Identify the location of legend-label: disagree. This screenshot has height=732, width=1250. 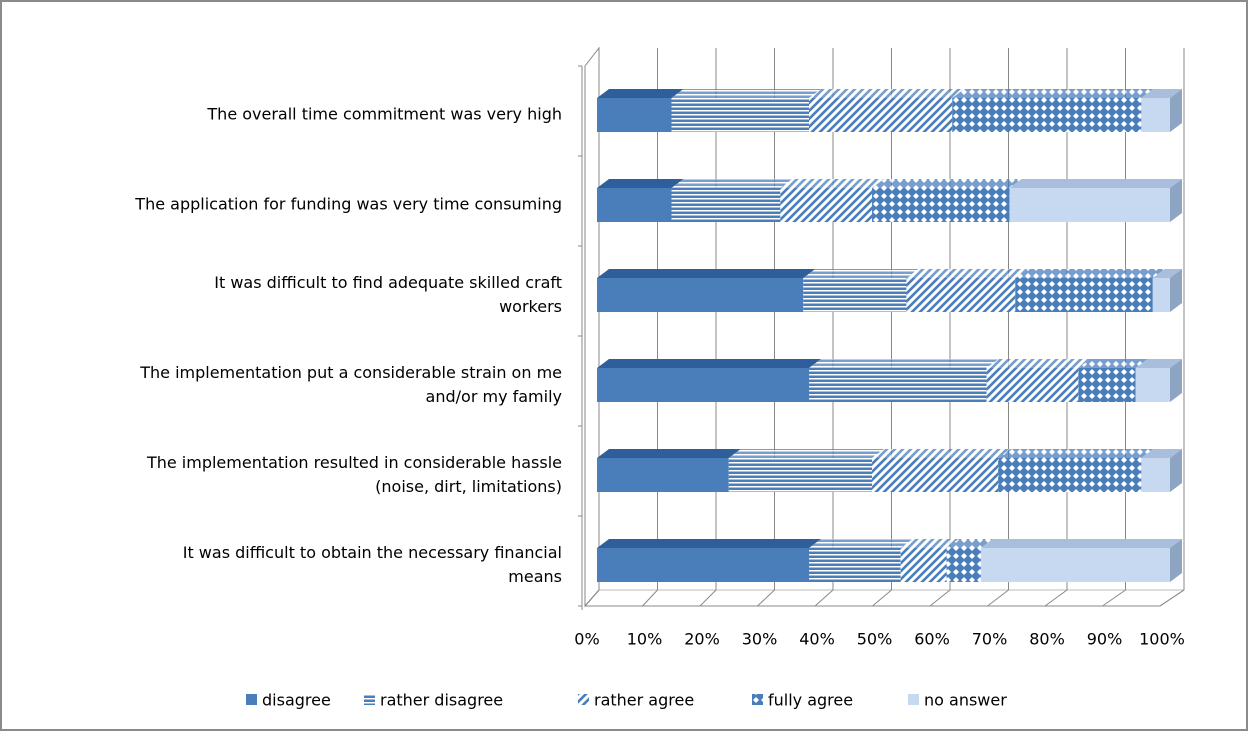
(296, 700).